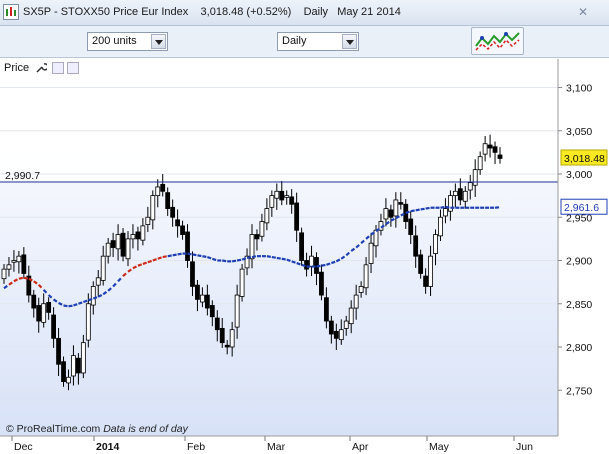 The width and height of the screenshot is (609, 454). Describe the element at coordinates (584, 182) in the screenshot. I see `price-tags: 3,018.48 2,961.6` at that location.